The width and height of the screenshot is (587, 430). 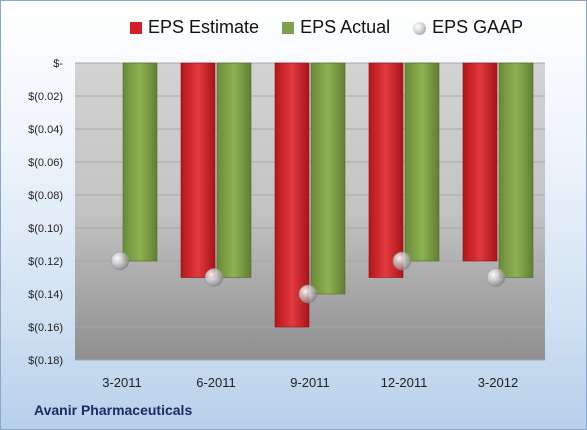 What do you see at coordinates (45, 130) in the screenshot?
I see `y-tick-label: $(0.04)` at bounding box center [45, 130].